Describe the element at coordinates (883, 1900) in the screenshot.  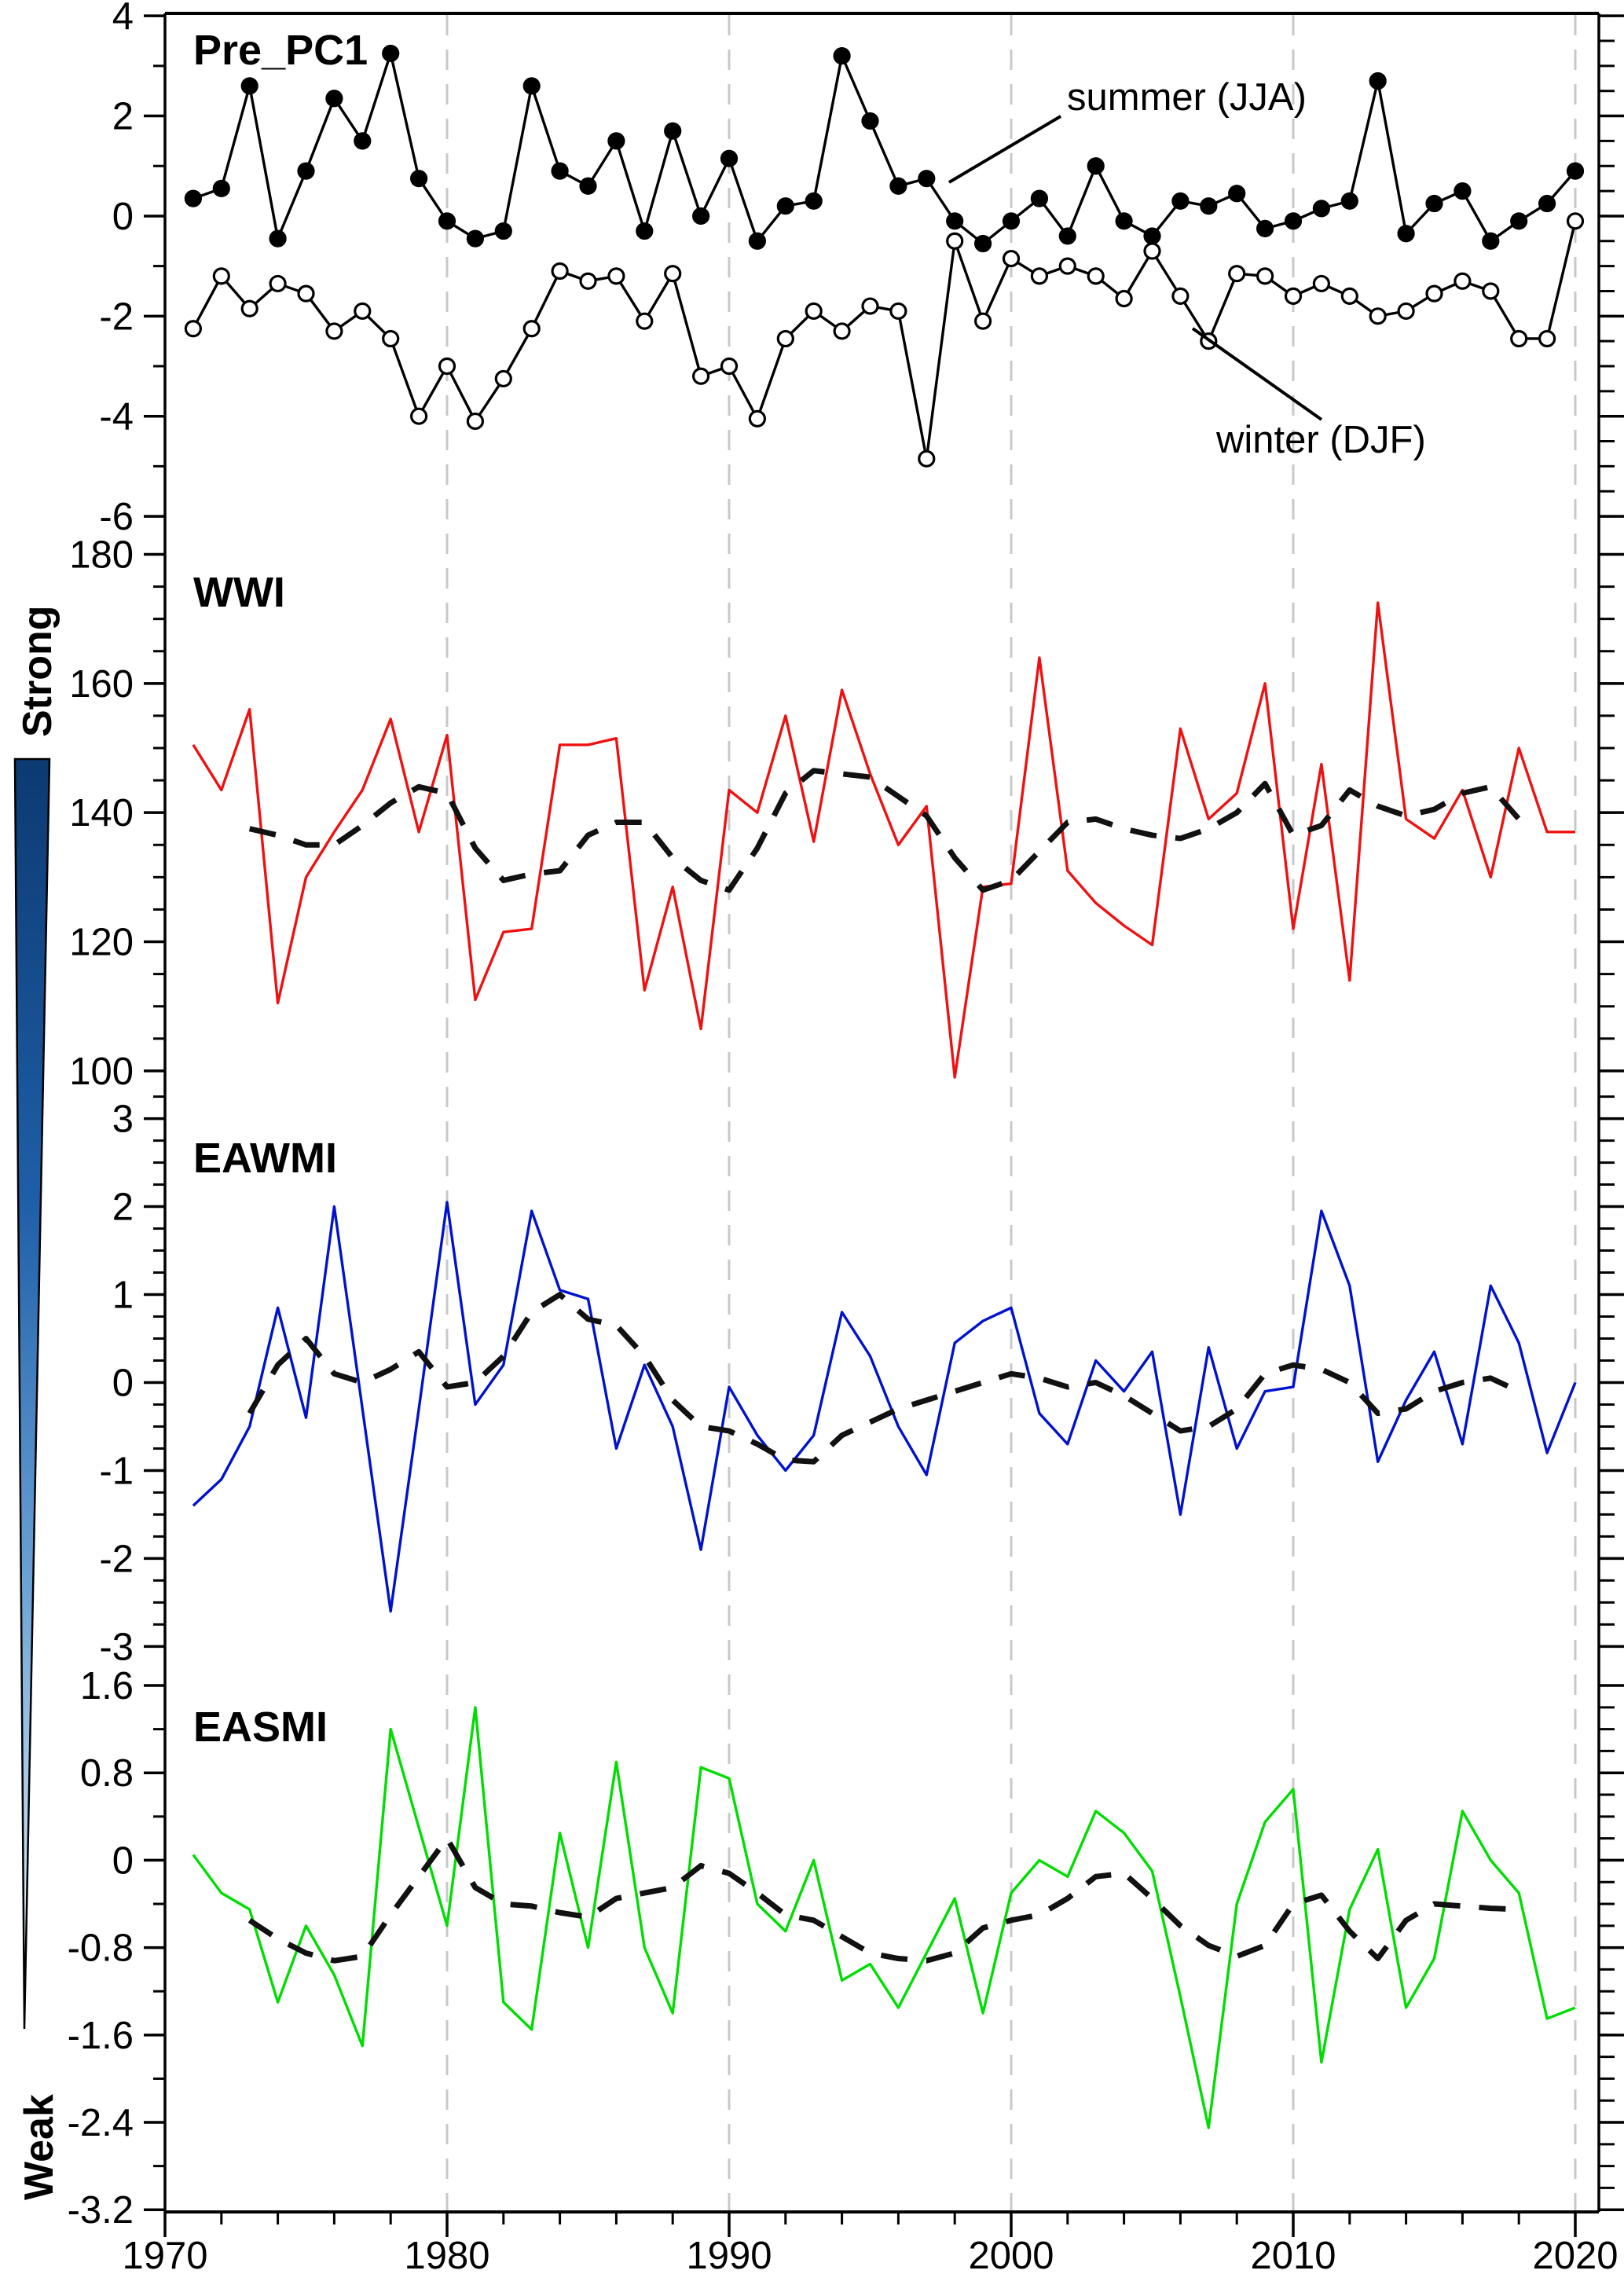
I see `series-line-easmi` at that location.